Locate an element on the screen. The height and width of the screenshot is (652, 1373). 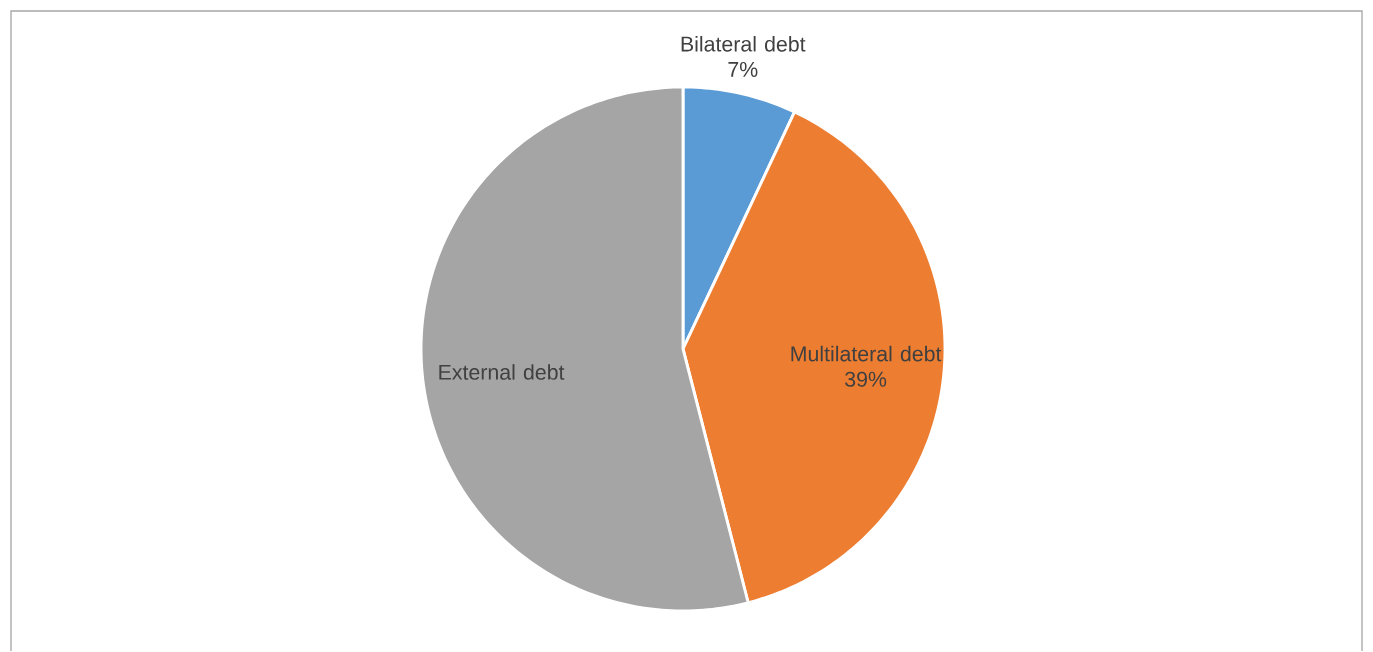
slice-label: External debt is located at coordinates (502, 372).